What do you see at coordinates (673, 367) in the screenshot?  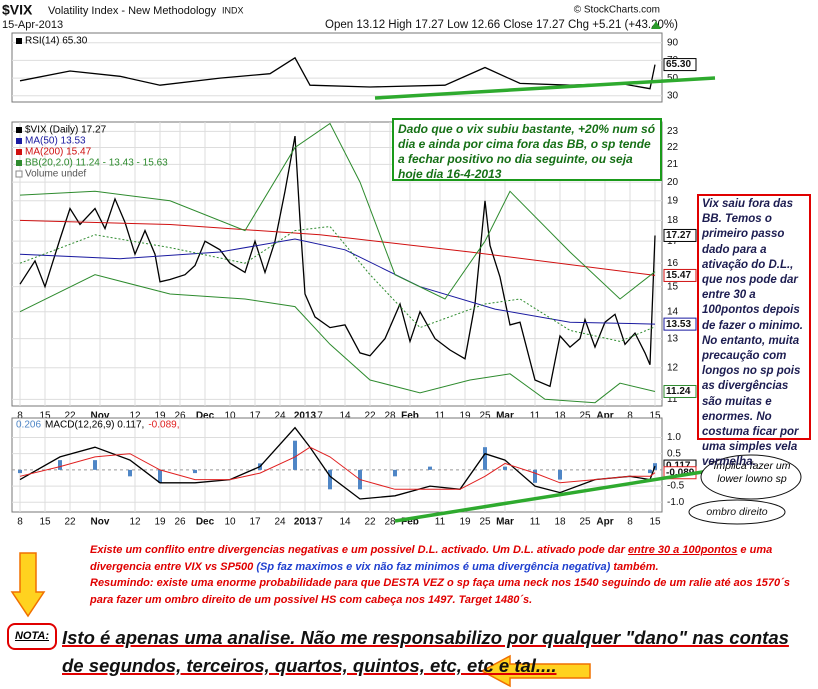 I see `y-tick-label: 12` at bounding box center [673, 367].